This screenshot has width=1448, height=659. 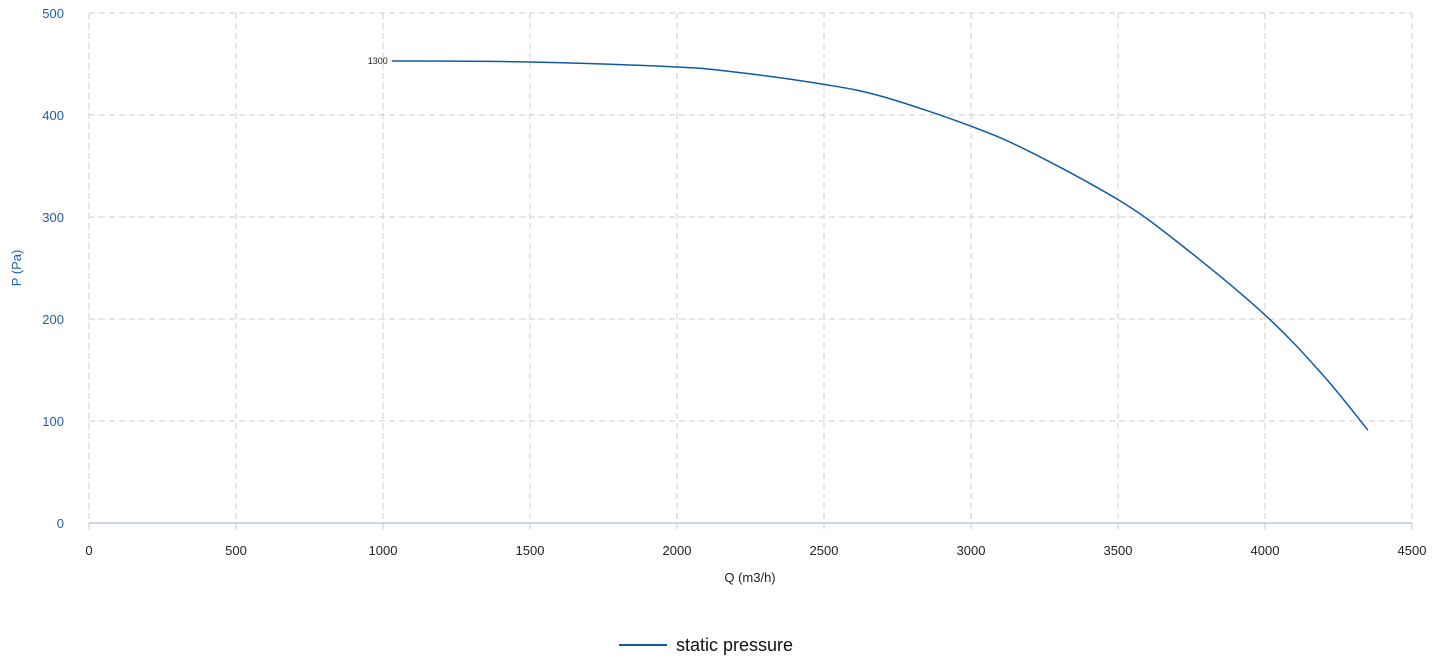 I want to click on y-tick-label-300: 300, so click(x=53, y=217).